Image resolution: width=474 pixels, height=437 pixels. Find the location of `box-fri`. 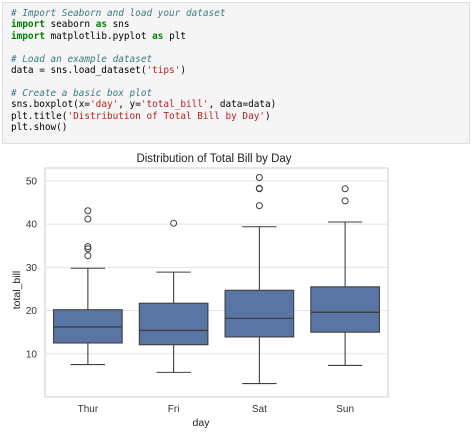

box-fri is located at coordinates (173, 324).